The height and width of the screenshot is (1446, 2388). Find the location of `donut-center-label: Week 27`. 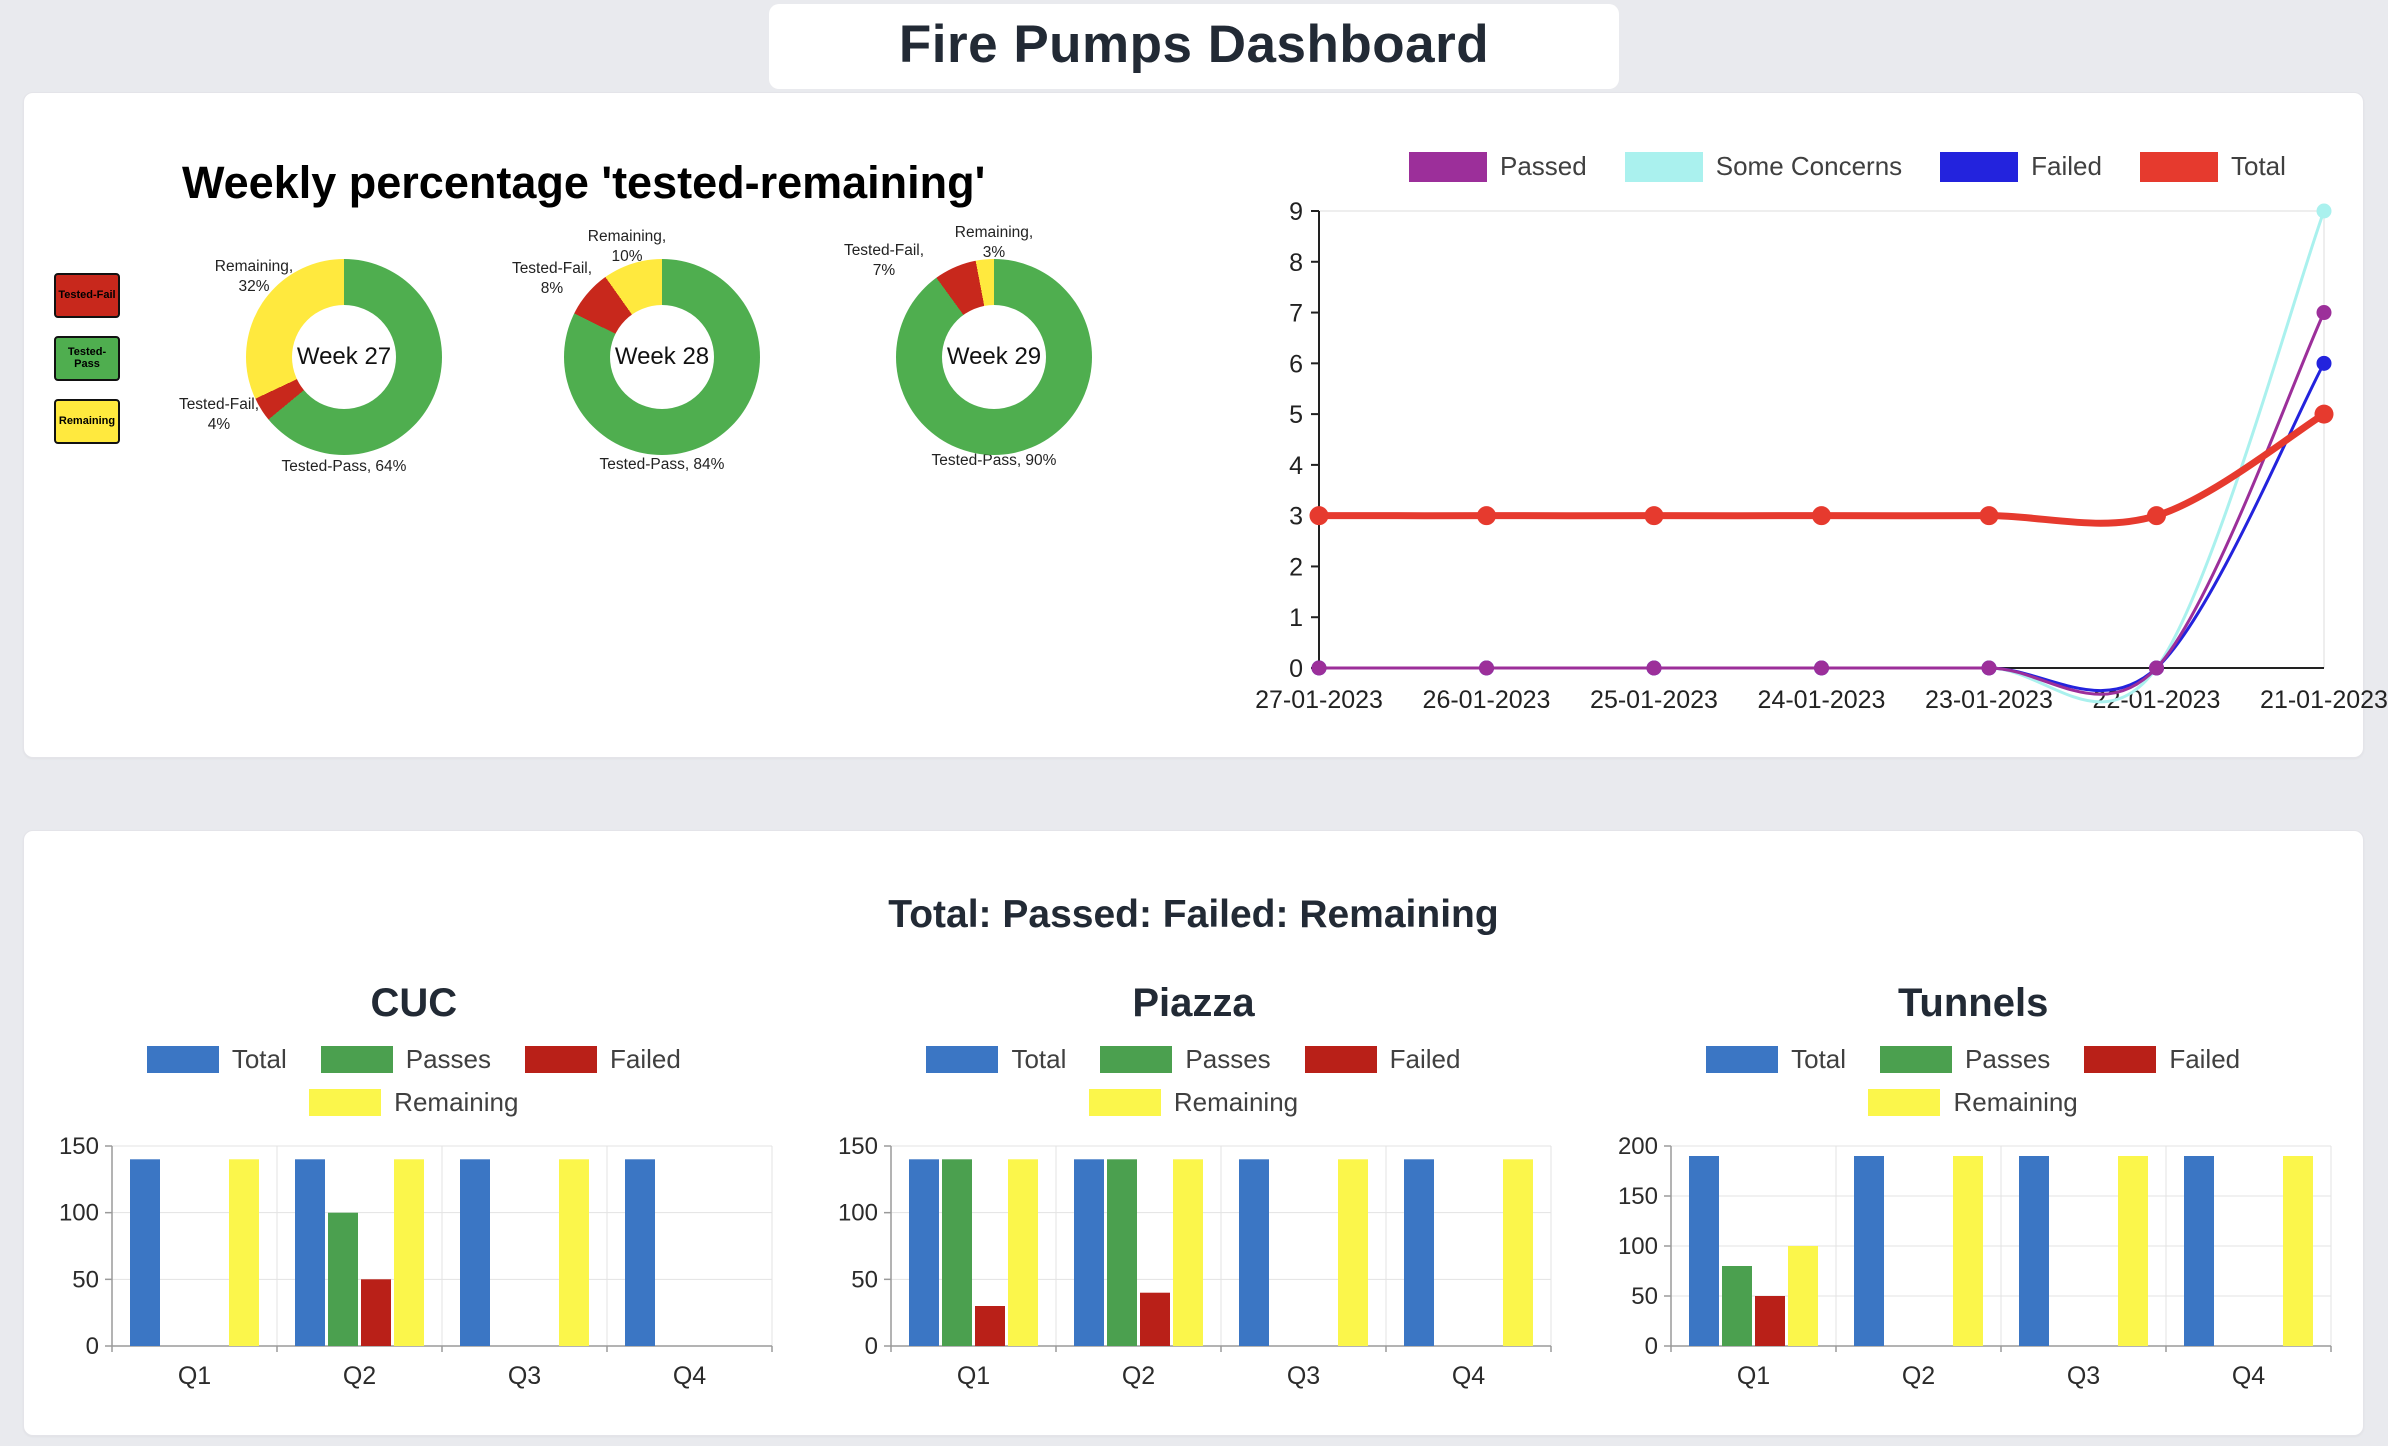

donut-center-label: Week 27 is located at coordinates (344, 356).